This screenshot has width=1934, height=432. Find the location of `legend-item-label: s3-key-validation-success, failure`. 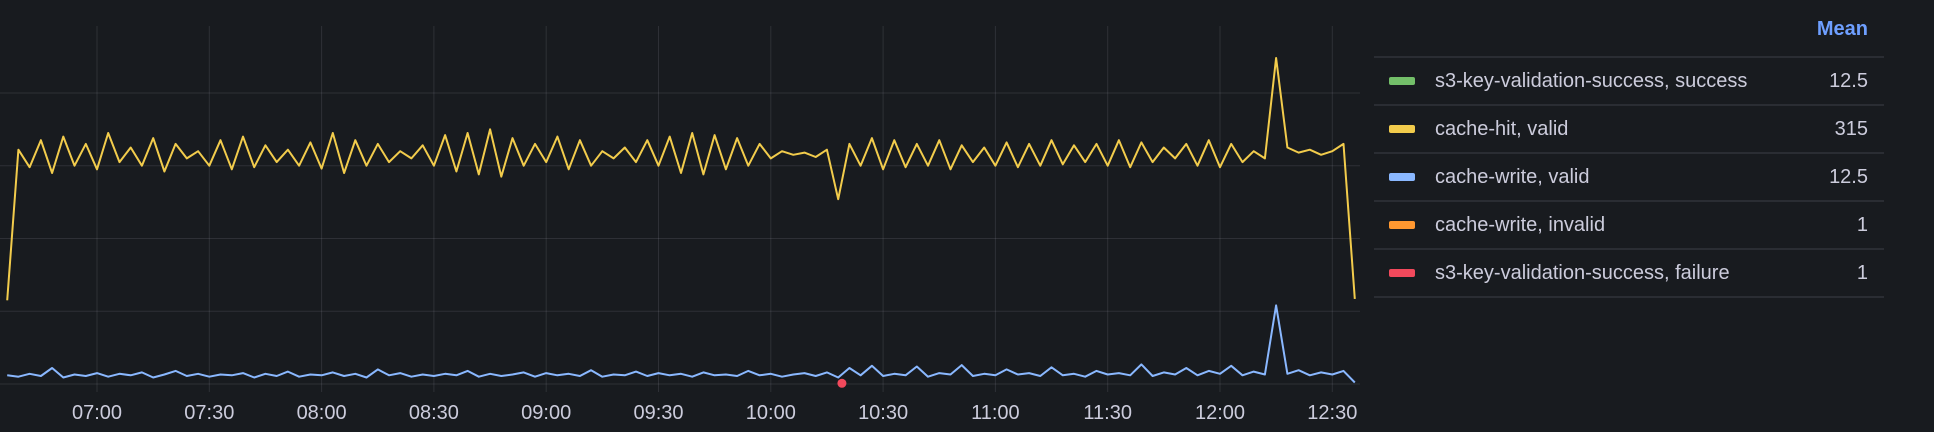

legend-item-label: s3-key-validation-success, failure is located at coordinates (1582, 272).